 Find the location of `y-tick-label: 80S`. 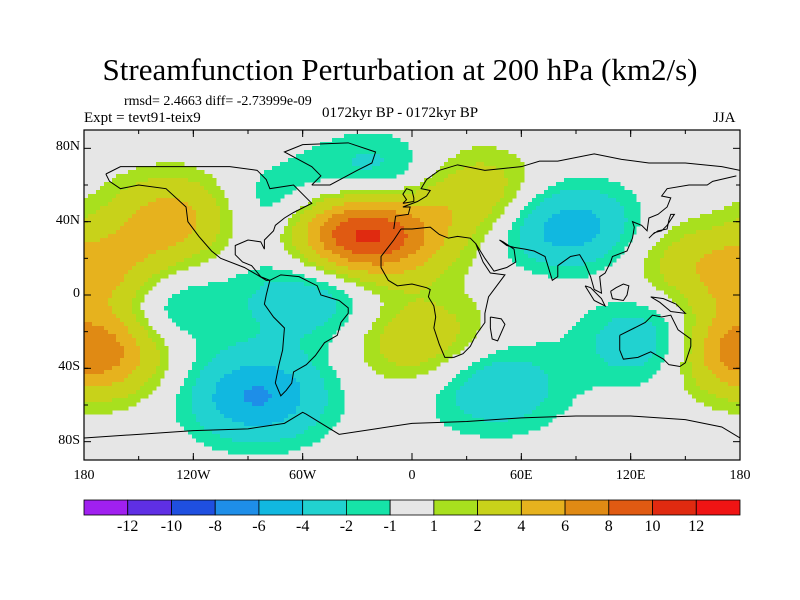

y-tick-label: 80S is located at coordinates (69, 440).